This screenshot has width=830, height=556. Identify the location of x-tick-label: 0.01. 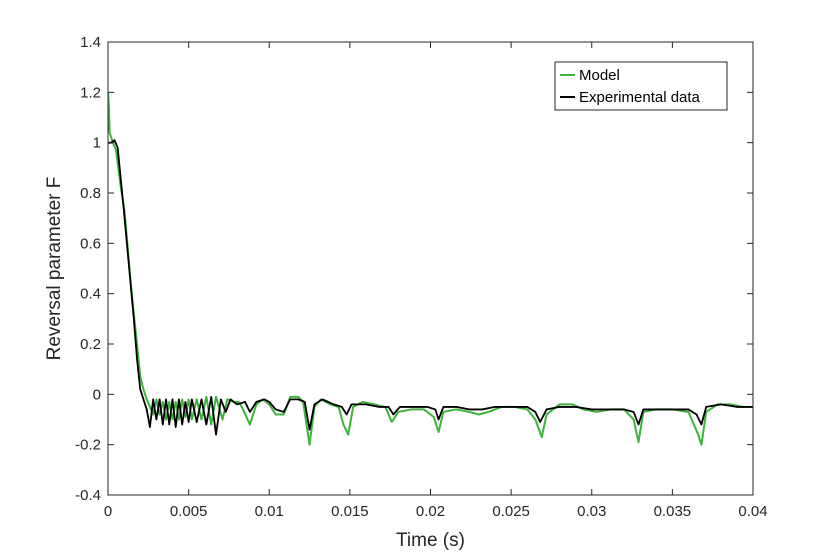
(269, 511).